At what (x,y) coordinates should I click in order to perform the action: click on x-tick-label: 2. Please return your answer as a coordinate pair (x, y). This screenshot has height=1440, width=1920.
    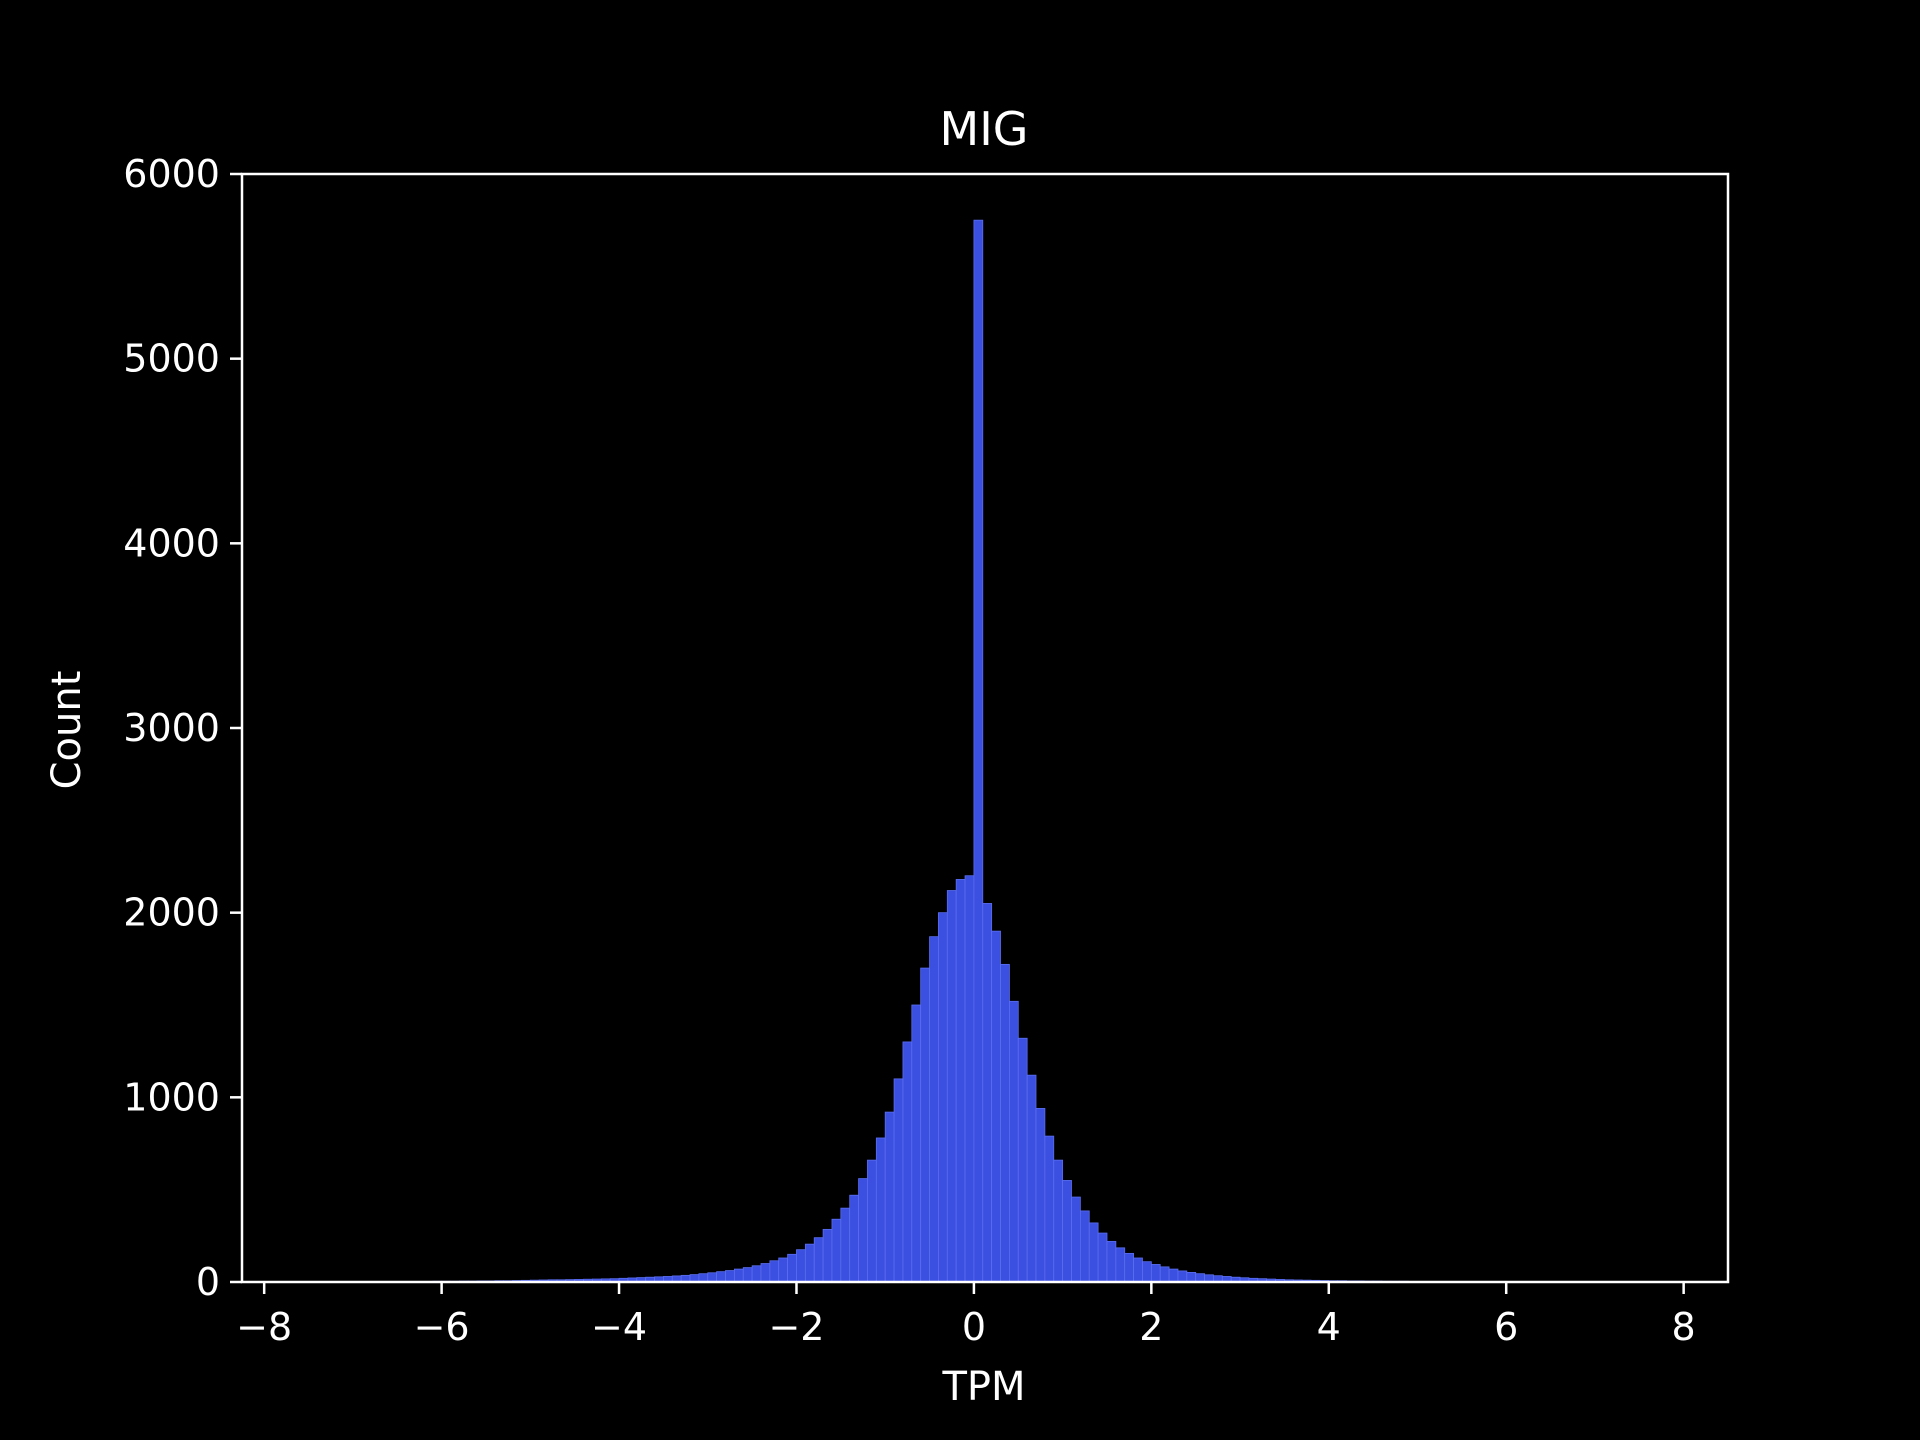
    Looking at the image, I should click on (1151, 1327).